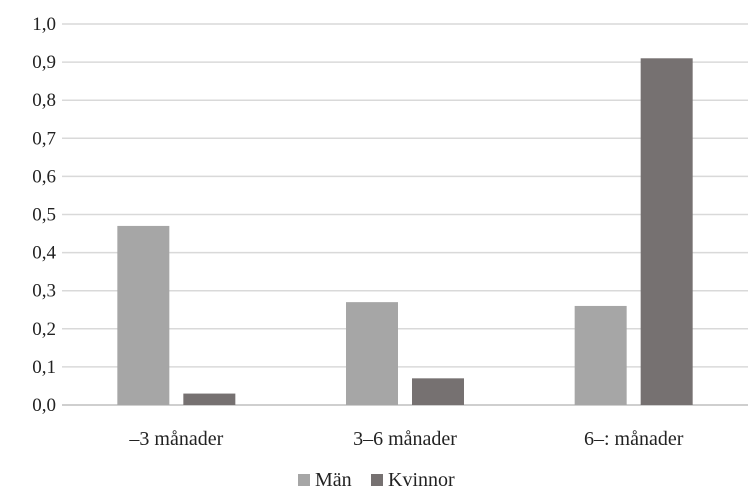 This screenshot has width=750, height=491. I want to click on y-tick-label: 0,0, so click(44, 405).